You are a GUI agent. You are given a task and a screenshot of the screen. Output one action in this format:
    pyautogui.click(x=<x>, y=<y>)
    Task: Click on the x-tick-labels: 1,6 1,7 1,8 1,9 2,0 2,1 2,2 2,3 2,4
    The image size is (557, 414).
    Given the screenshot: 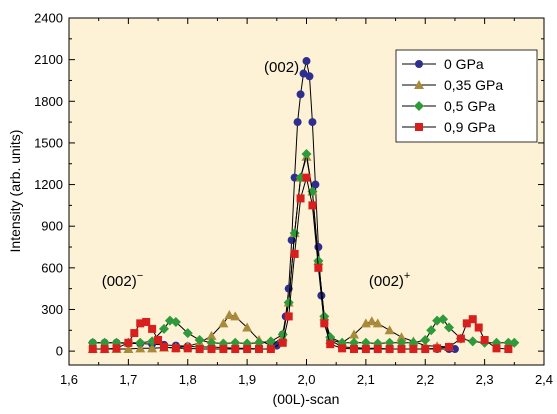 What is the action you would take?
    pyautogui.click(x=306, y=379)
    